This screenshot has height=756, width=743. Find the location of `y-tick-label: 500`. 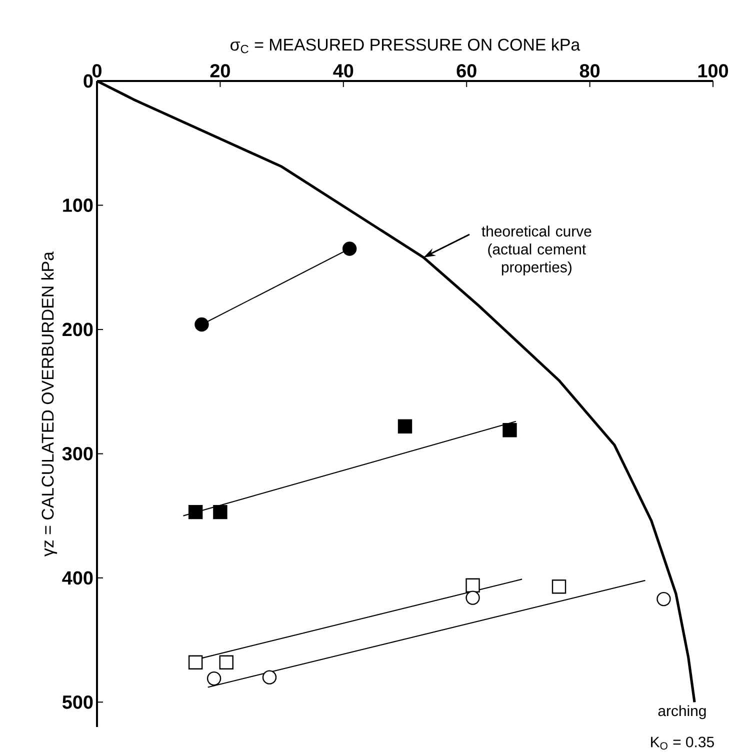

y-tick-label: 500 is located at coordinates (77, 702).